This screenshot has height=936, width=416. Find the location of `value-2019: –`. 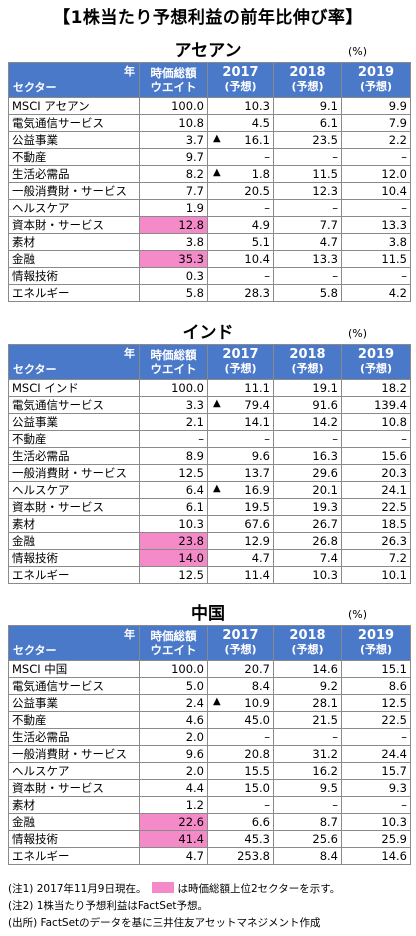

value-2019: – is located at coordinates (376, 276).